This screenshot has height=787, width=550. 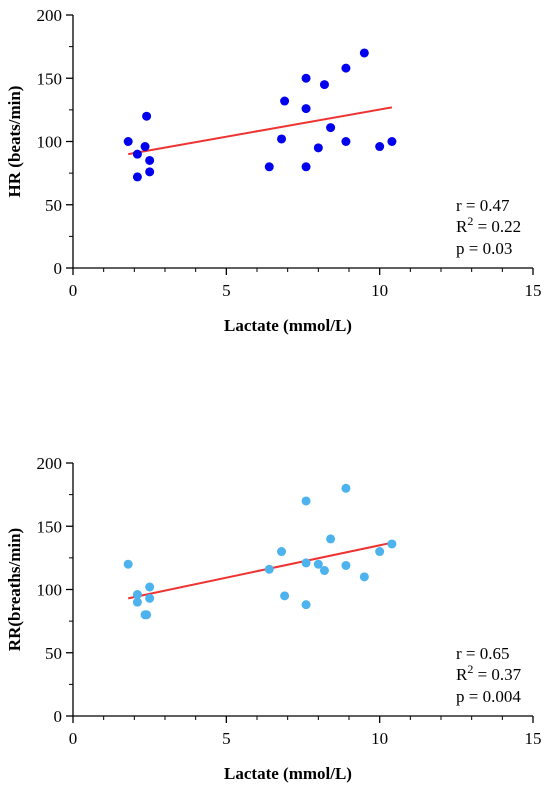 I want to click on stat-annotation: R2 = 0.22, so click(x=488, y=225).